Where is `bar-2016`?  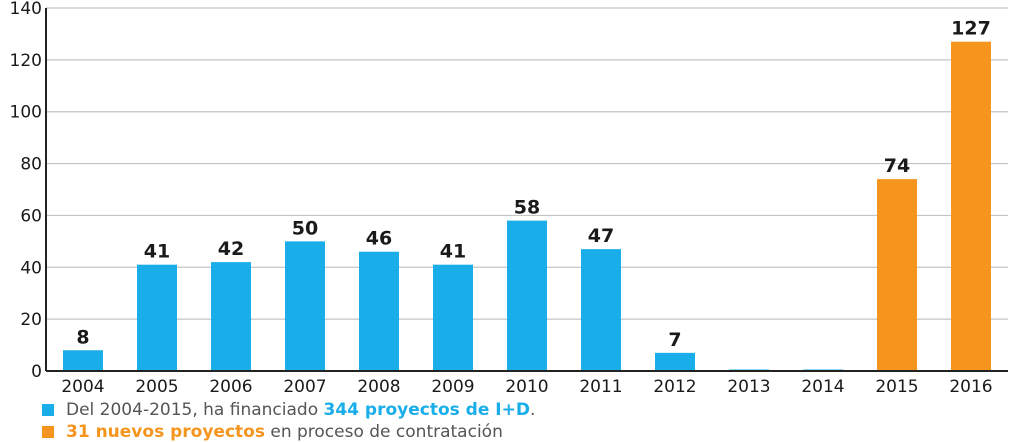
bar-2016 is located at coordinates (971, 206).